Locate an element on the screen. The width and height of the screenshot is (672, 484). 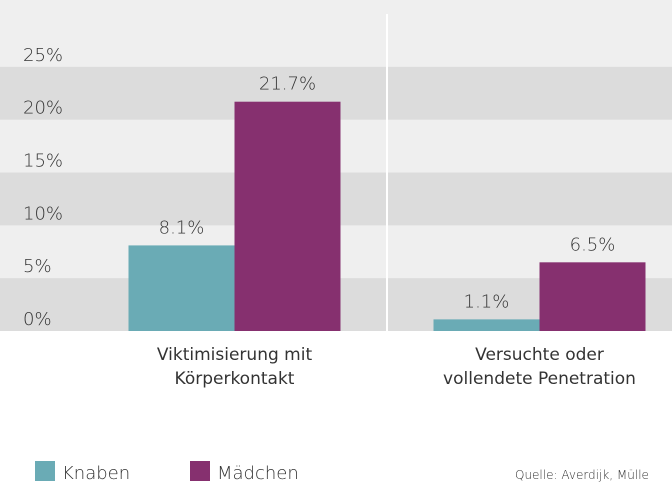
source-note: Quelle: Averdijk, Mülle is located at coordinates (582, 475).